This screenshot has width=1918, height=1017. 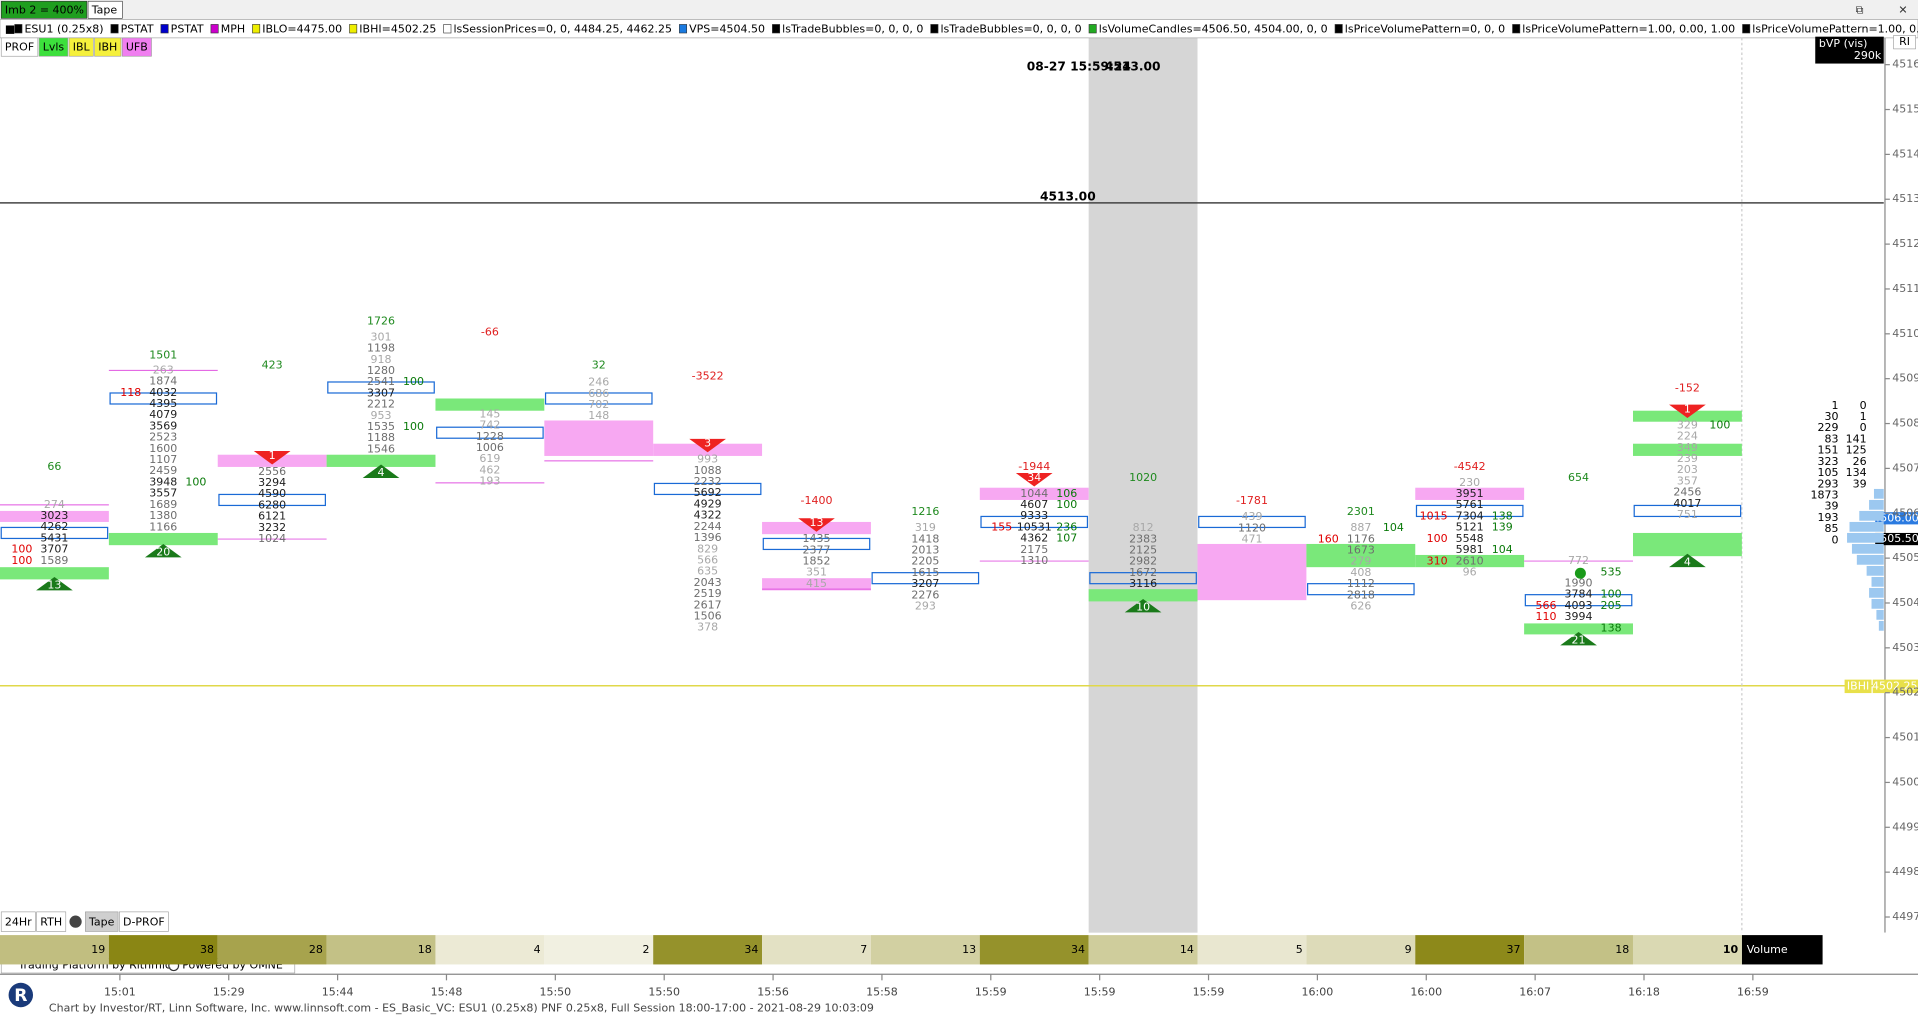 I want to click on cell-volume: 329, so click(x=1687, y=424).